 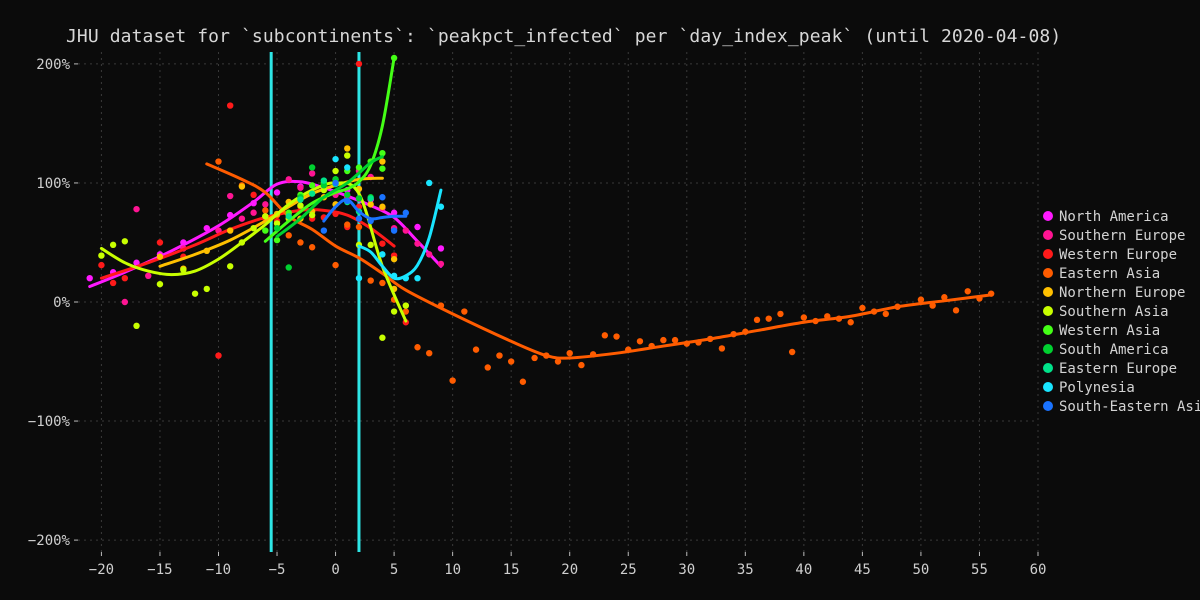 What do you see at coordinates (1114, 217) in the screenshot?
I see `legend-label-north-america: North America` at bounding box center [1114, 217].